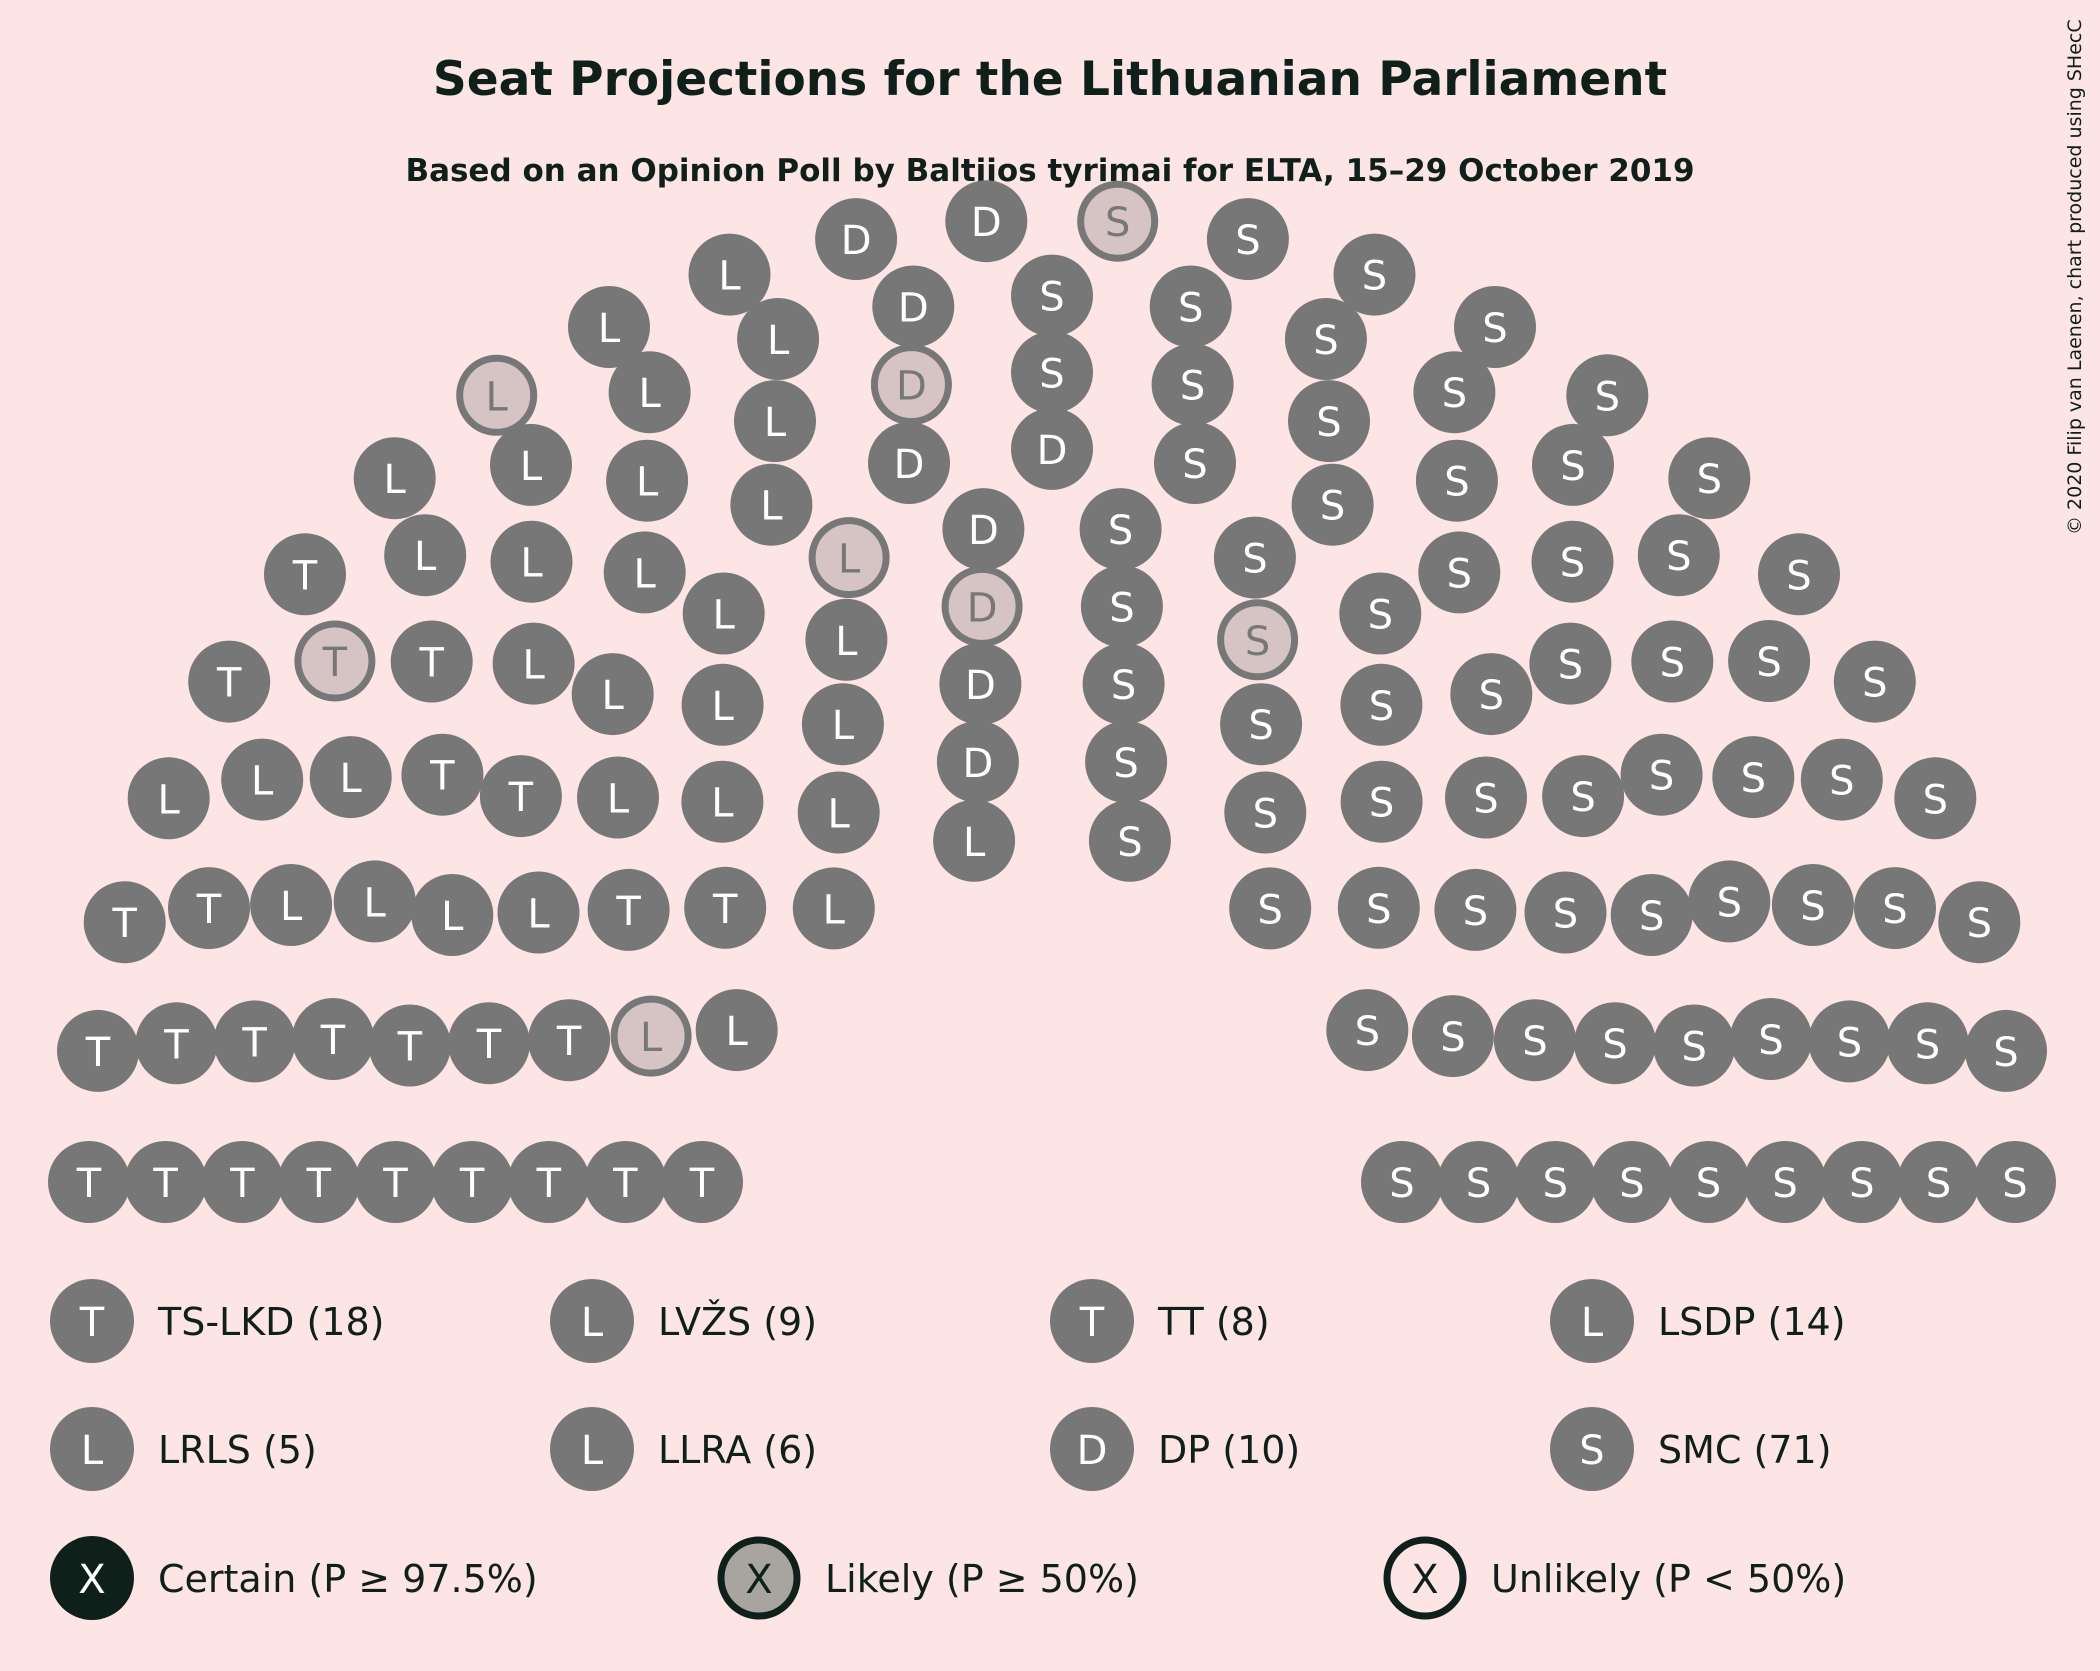 The height and width of the screenshot is (1671, 2100). Describe the element at coordinates (1668, 1579) in the screenshot. I see `status-label: Unlikely (P < 50%)` at that location.